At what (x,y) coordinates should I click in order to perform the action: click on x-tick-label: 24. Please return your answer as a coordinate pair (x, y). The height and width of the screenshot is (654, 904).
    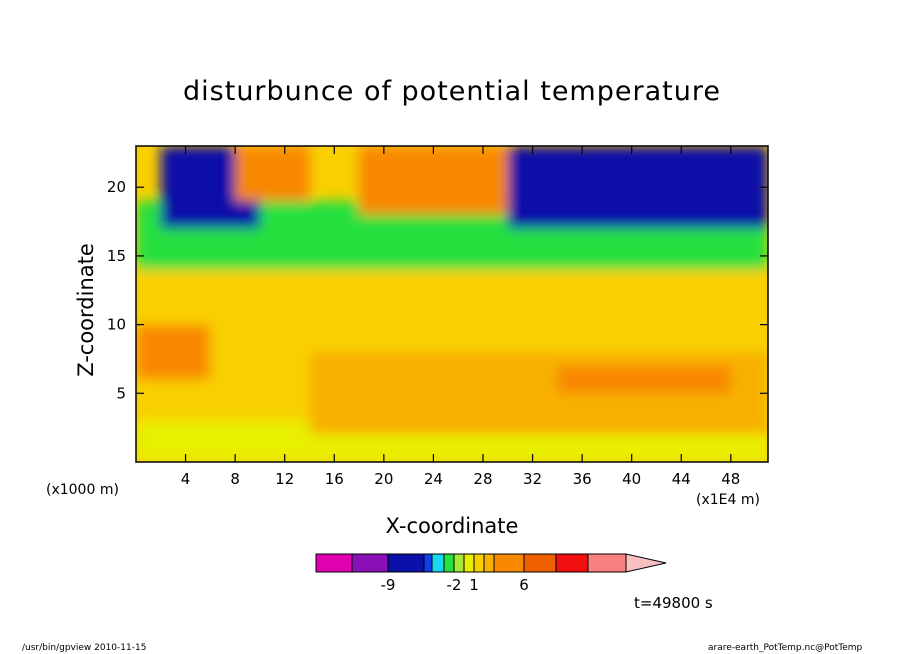
    Looking at the image, I should click on (433, 479).